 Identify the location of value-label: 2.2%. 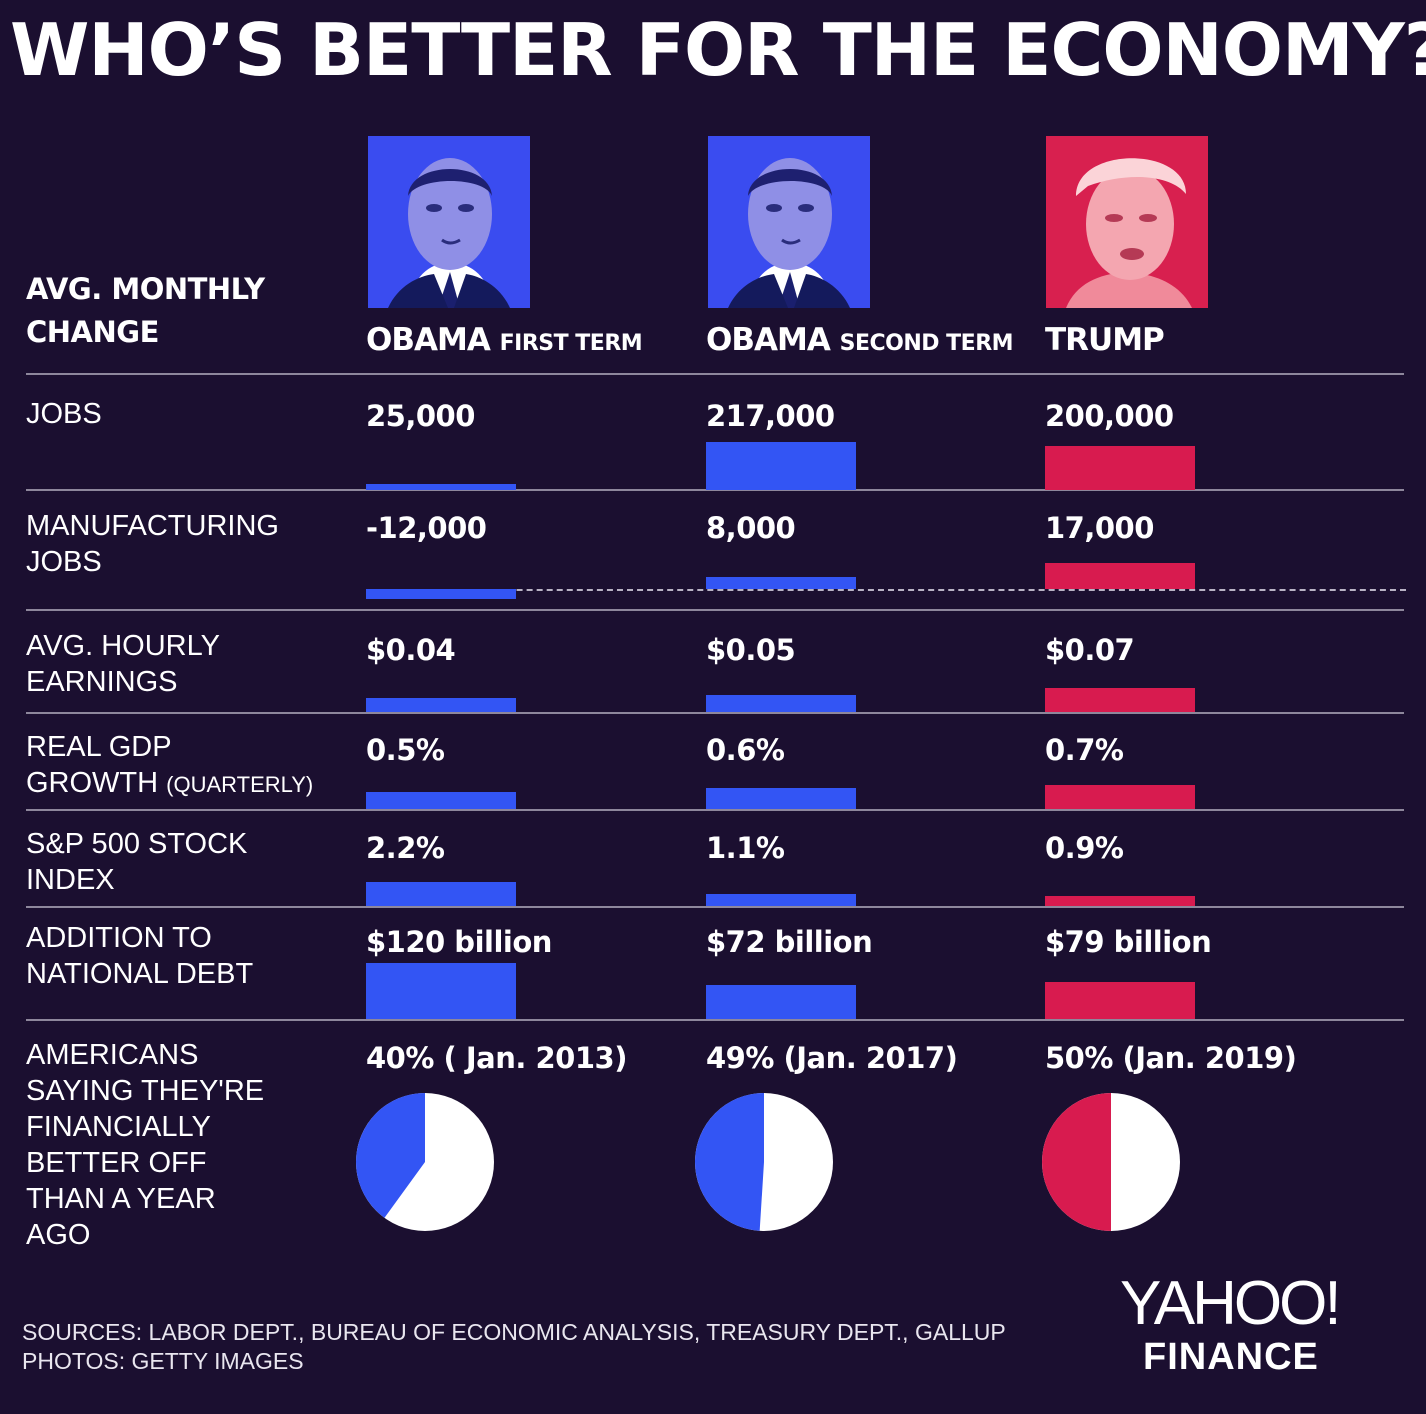
(405, 848).